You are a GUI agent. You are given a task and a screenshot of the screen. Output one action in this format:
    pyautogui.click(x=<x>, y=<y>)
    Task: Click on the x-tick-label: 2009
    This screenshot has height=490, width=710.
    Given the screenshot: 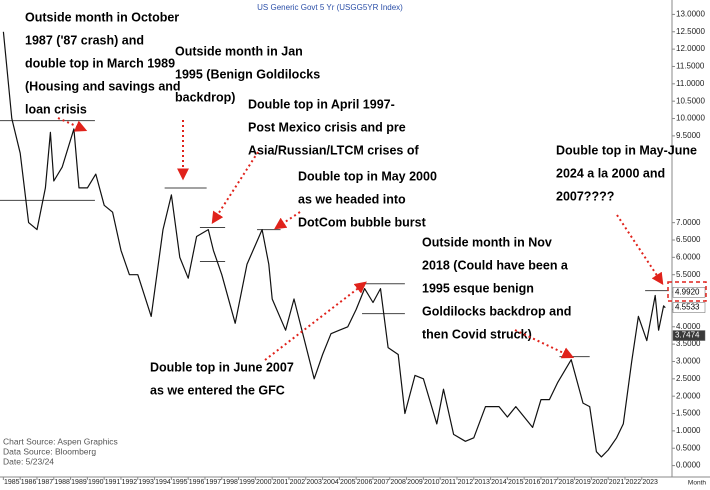 What is the action you would take?
    pyautogui.click(x=415, y=482)
    